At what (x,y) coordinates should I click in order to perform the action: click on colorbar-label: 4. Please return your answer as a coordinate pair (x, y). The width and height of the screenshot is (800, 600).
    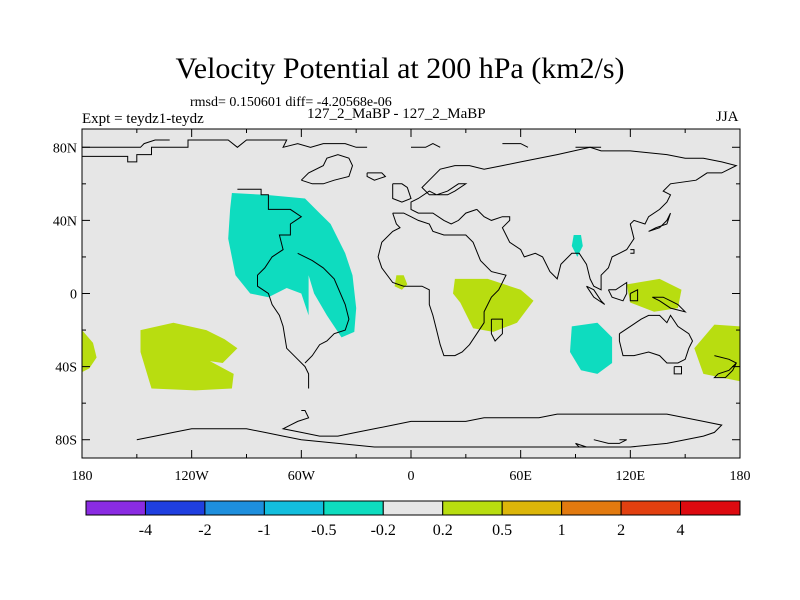
    Looking at the image, I should click on (681, 530).